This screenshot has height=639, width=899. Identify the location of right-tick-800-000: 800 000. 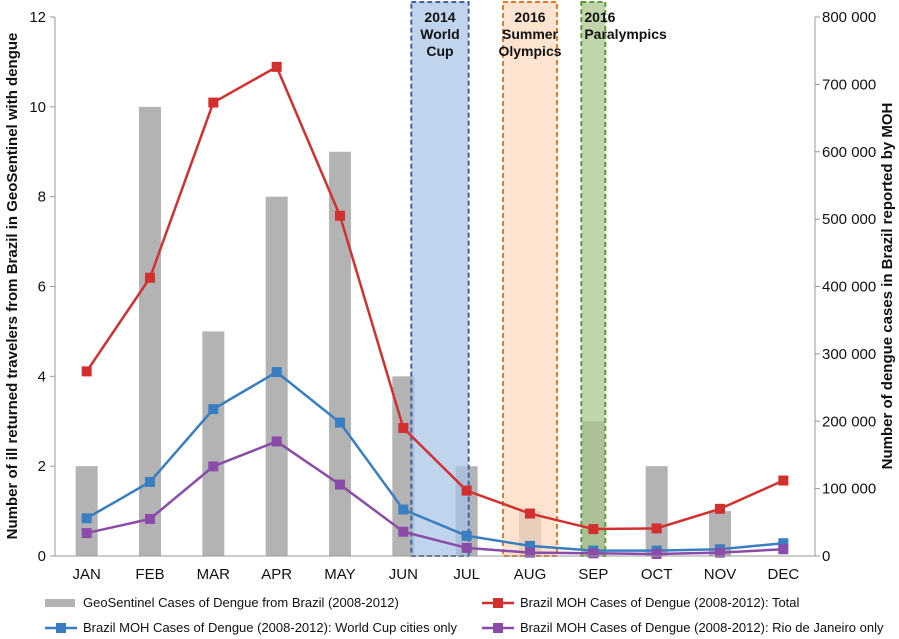
(849, 17).